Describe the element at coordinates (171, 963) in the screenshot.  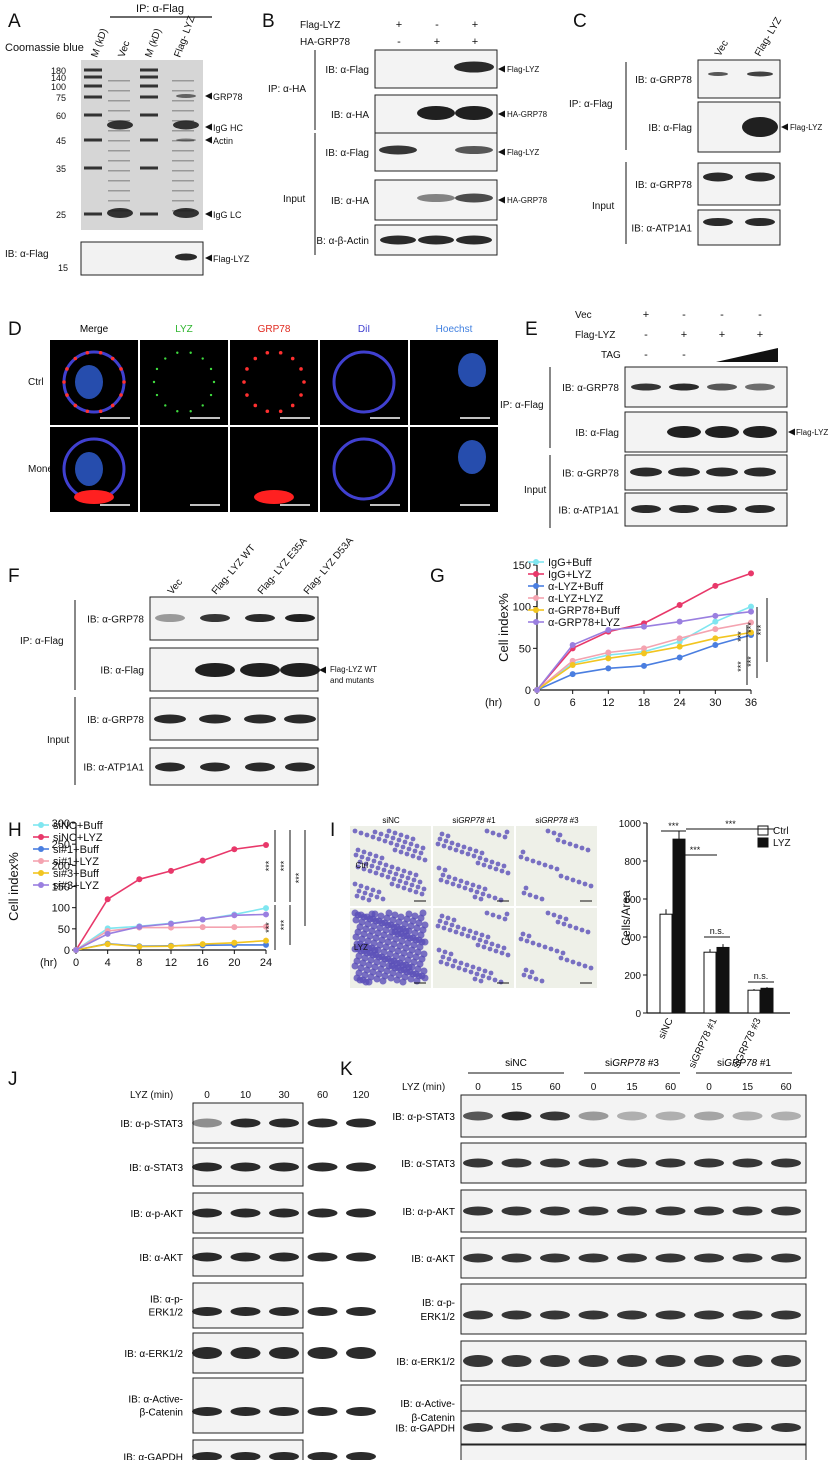
I see `x-tick-label: 12` at that location.